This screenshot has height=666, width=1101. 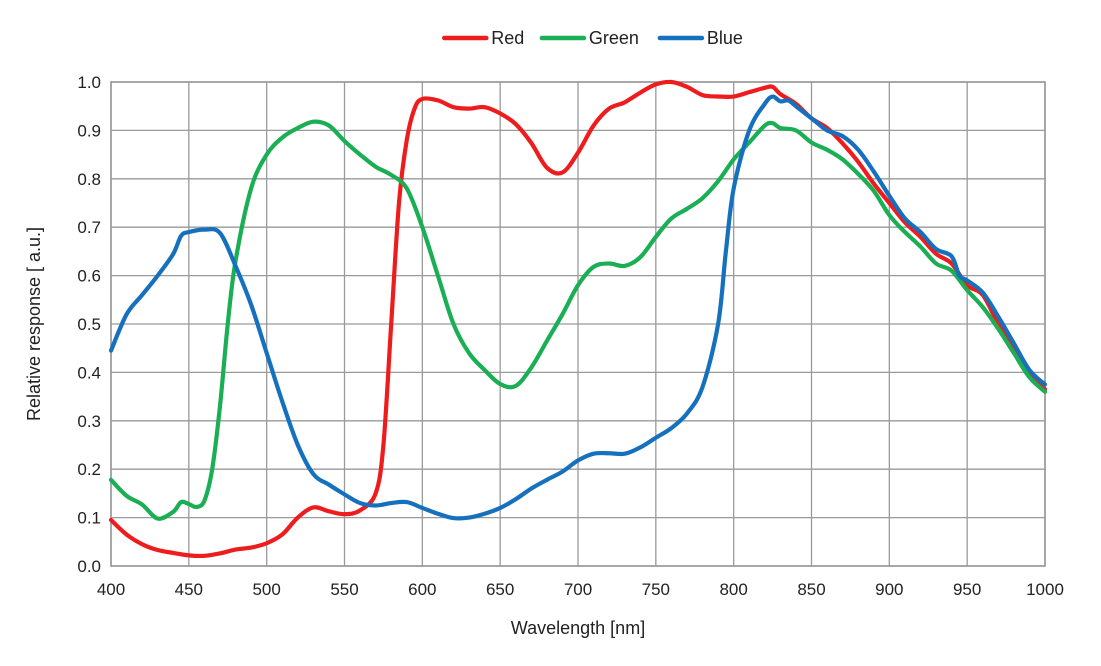 I want to click on x-tick-label: 750, so click(x=656, y=589).